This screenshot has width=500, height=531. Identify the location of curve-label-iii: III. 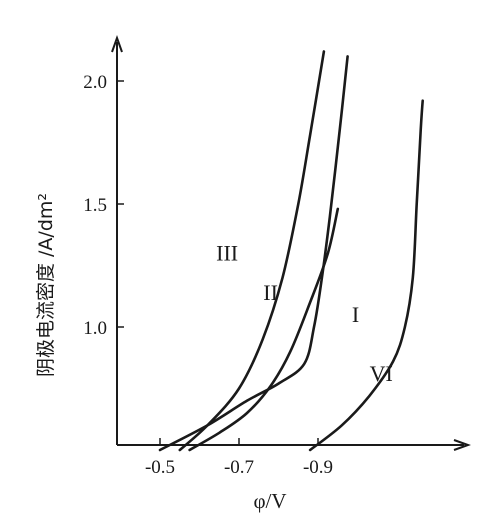
(227, 253).